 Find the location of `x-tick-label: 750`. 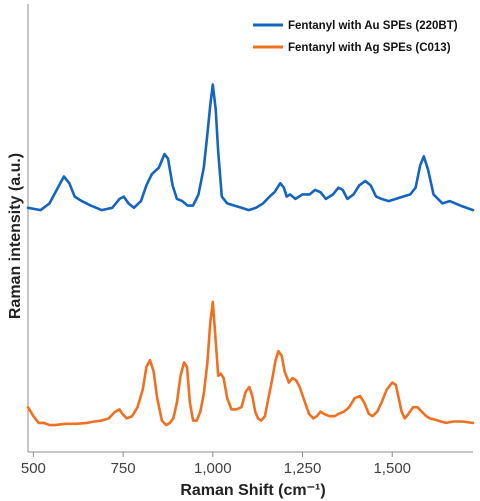

x-tick-label: 750 is located at coordinates (123, 468).